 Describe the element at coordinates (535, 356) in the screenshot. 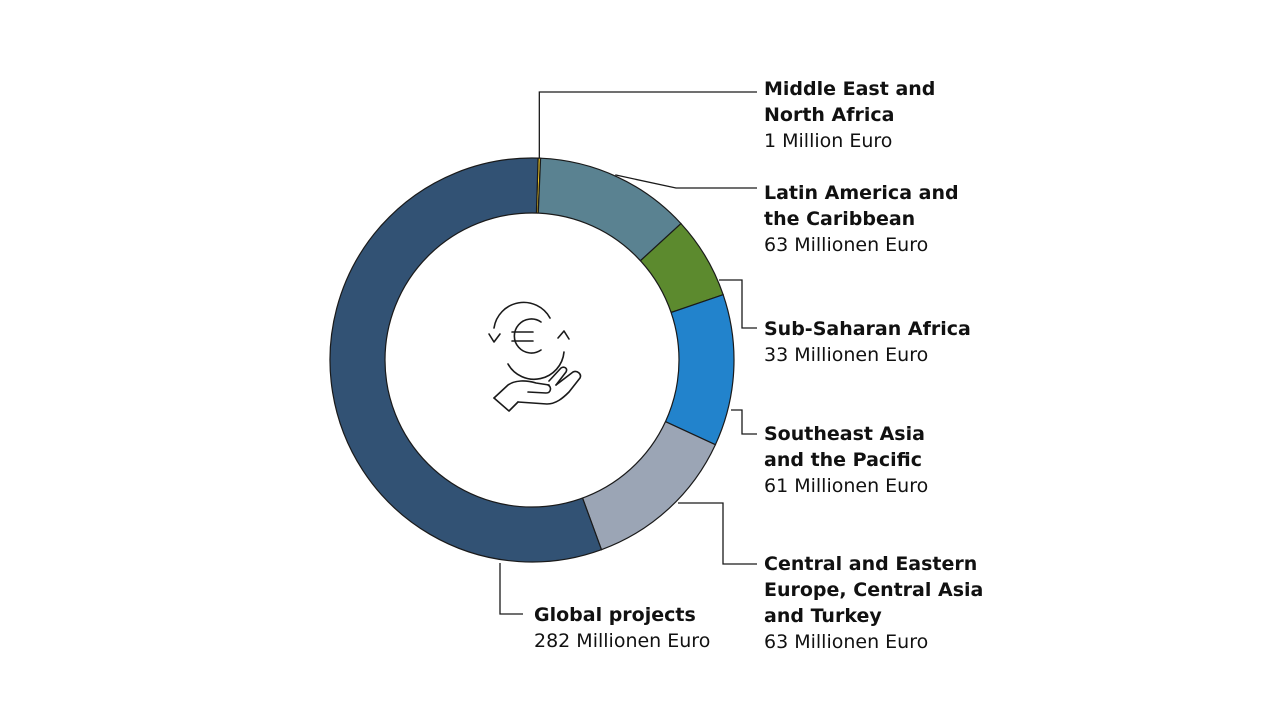

I see `euro-cycle-hand-icon` at that location.